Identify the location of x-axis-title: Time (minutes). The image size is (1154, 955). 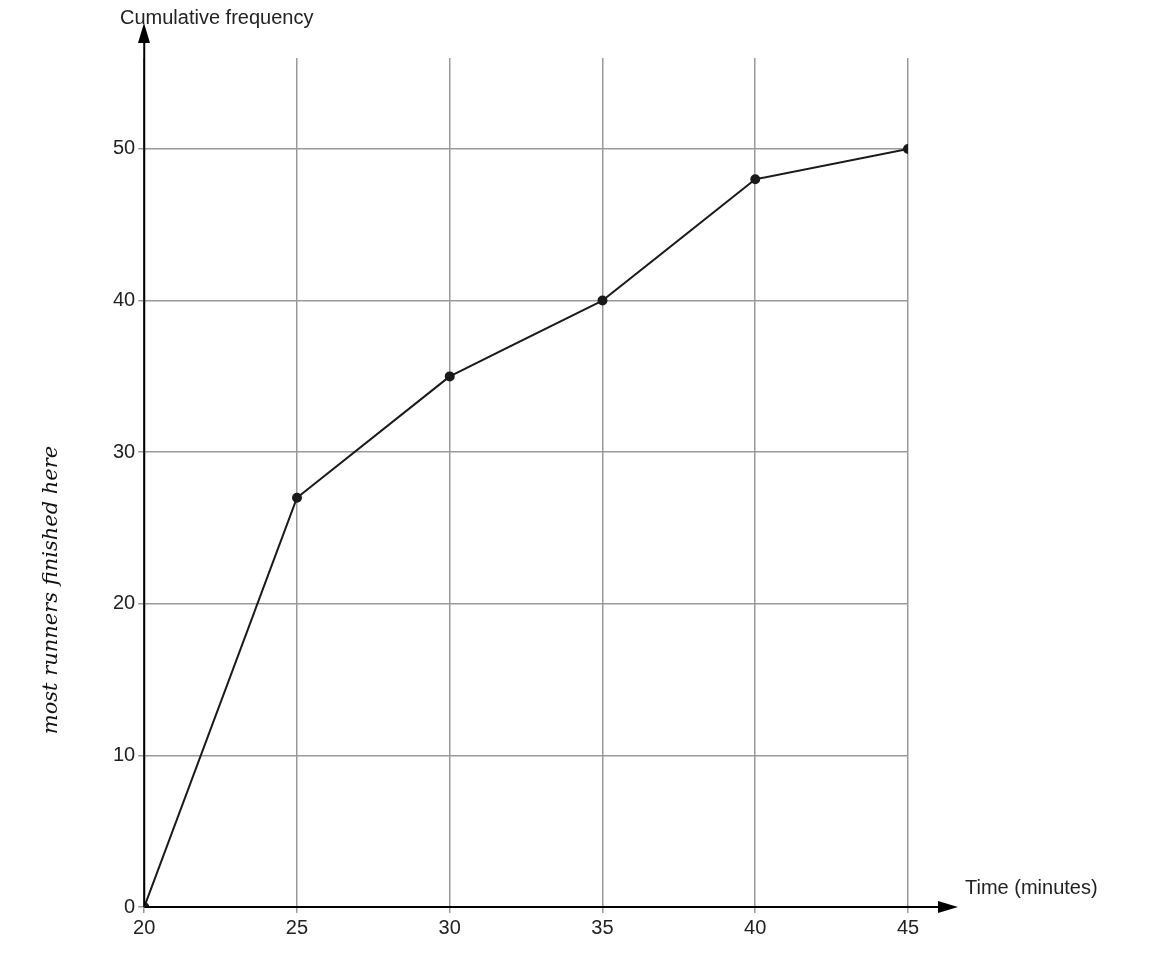
(1031, 887).